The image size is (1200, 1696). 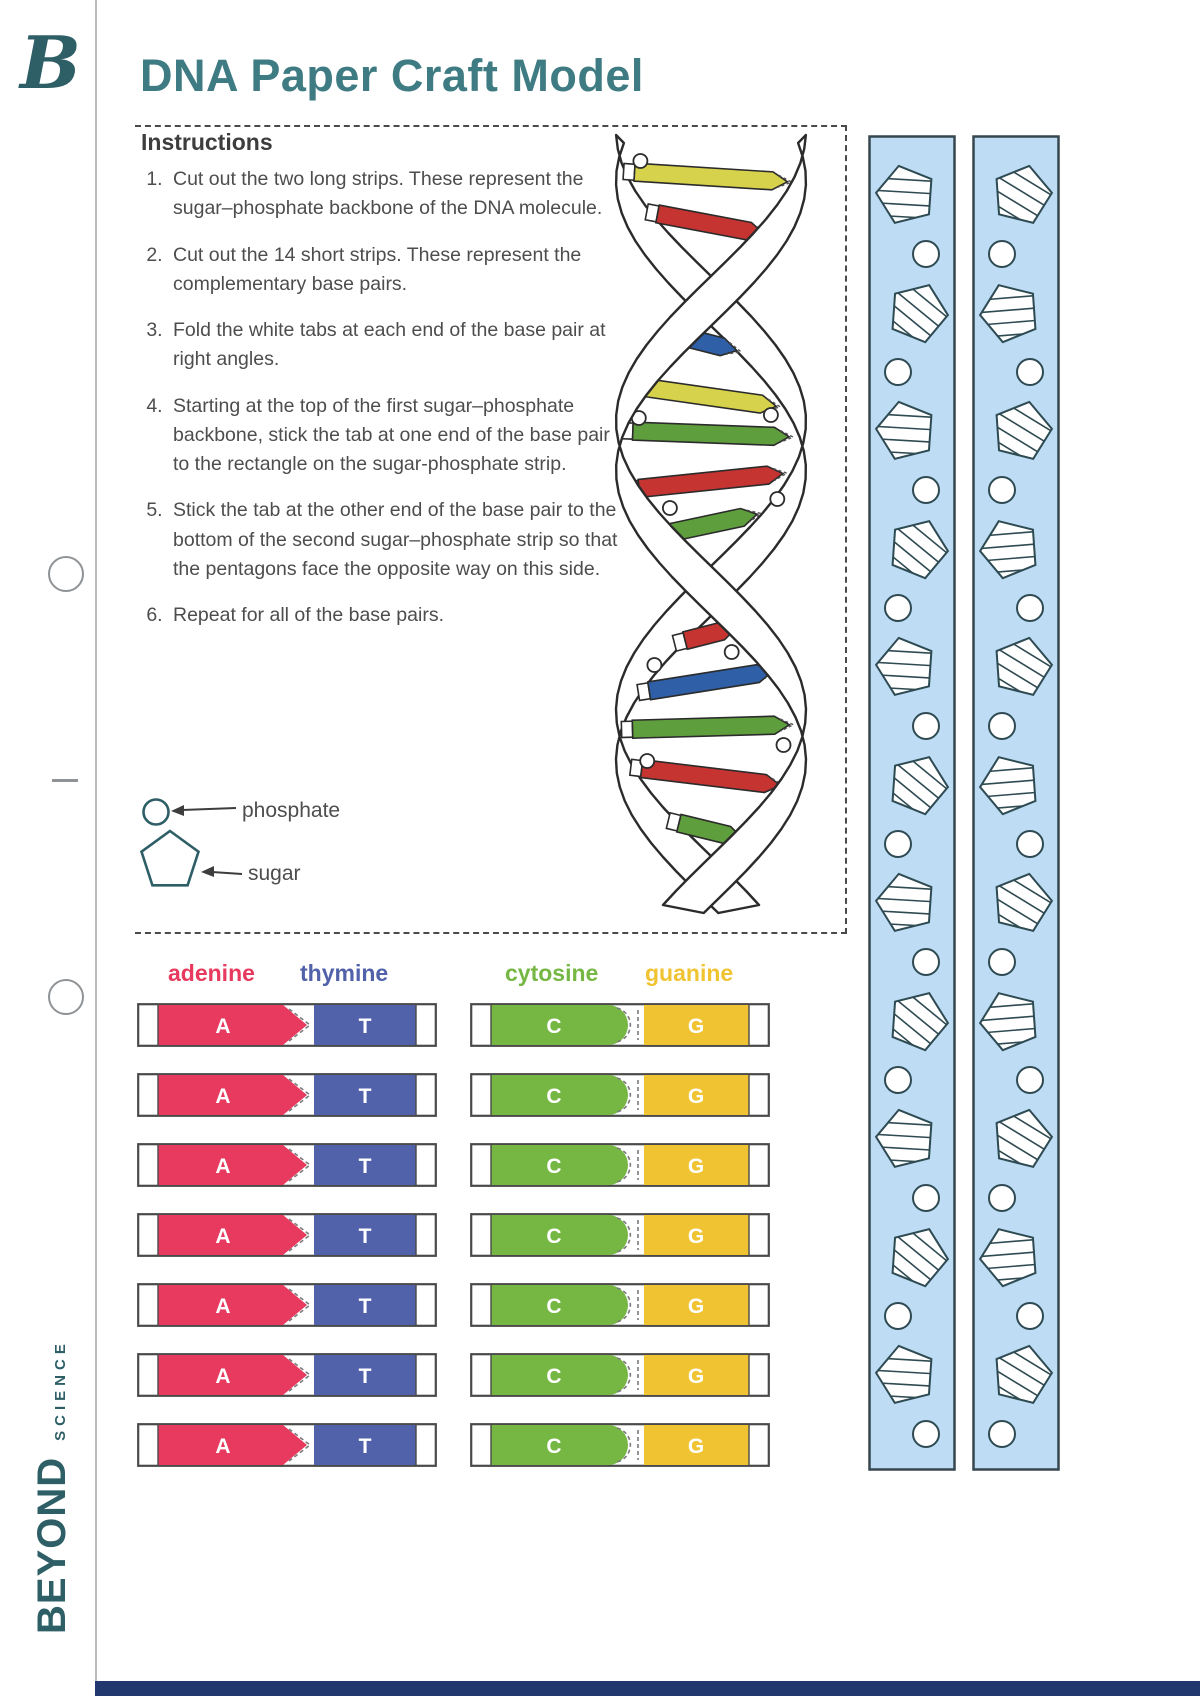 What do you see at coordinates (344, 973) in the screenshot?
I see `thymine-label: thymine` at bounding box center [344, 973].